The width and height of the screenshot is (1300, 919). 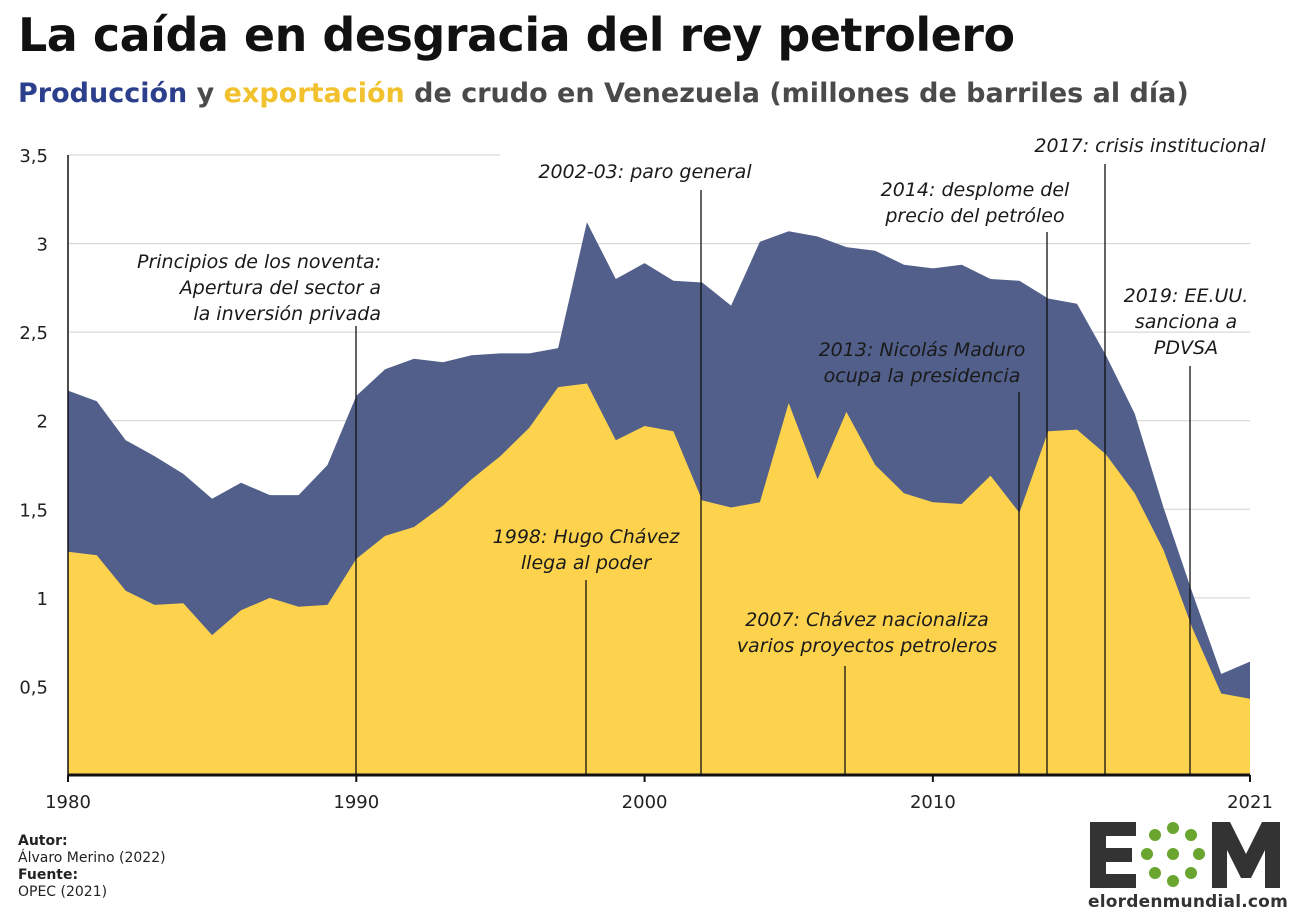 What do you see at coordinates (356, 802) in the screenshot?
I see `x-tick-label-1: 1990` at bounding box center [356, 802].